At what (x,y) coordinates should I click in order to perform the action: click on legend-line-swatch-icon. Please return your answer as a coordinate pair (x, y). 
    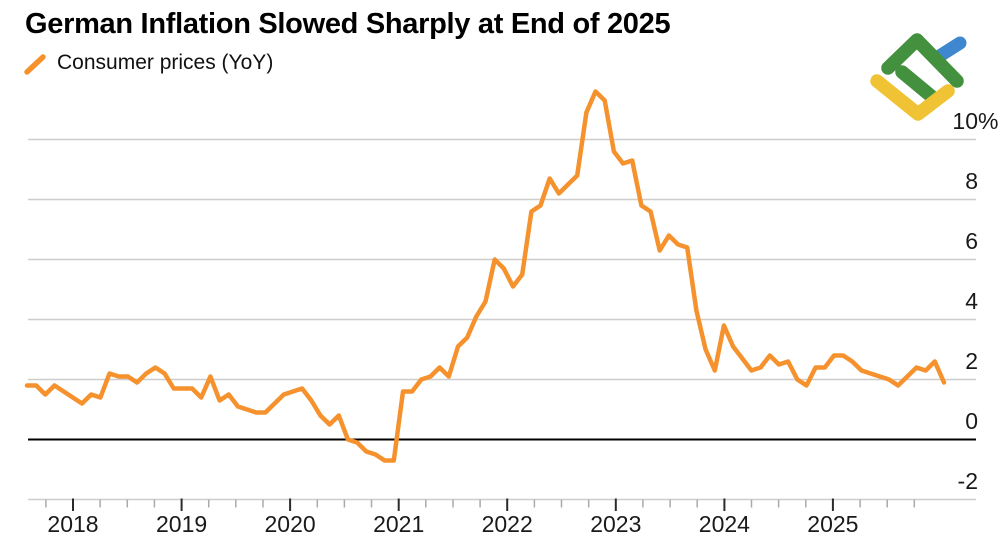
    Looking at the image, I should click on (35, 64).